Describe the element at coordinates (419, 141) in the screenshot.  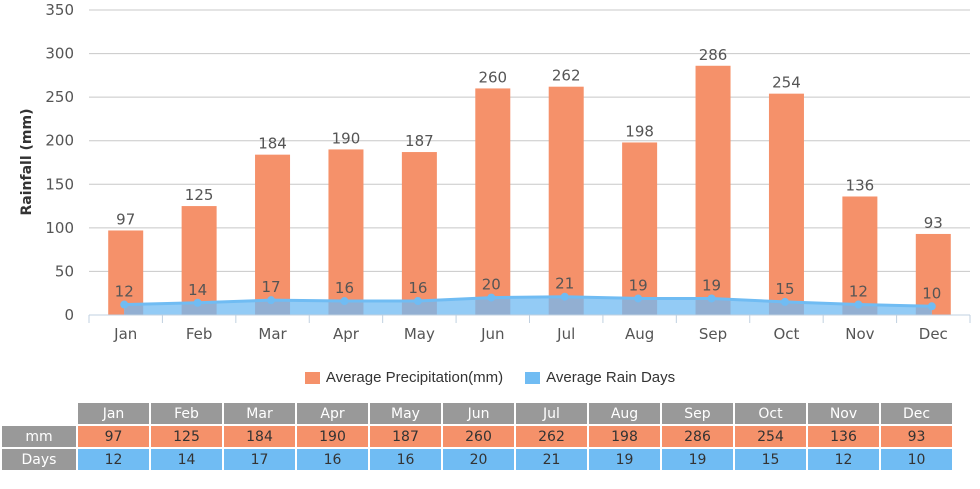
I see `precipitation-value-label: 187` at that location.